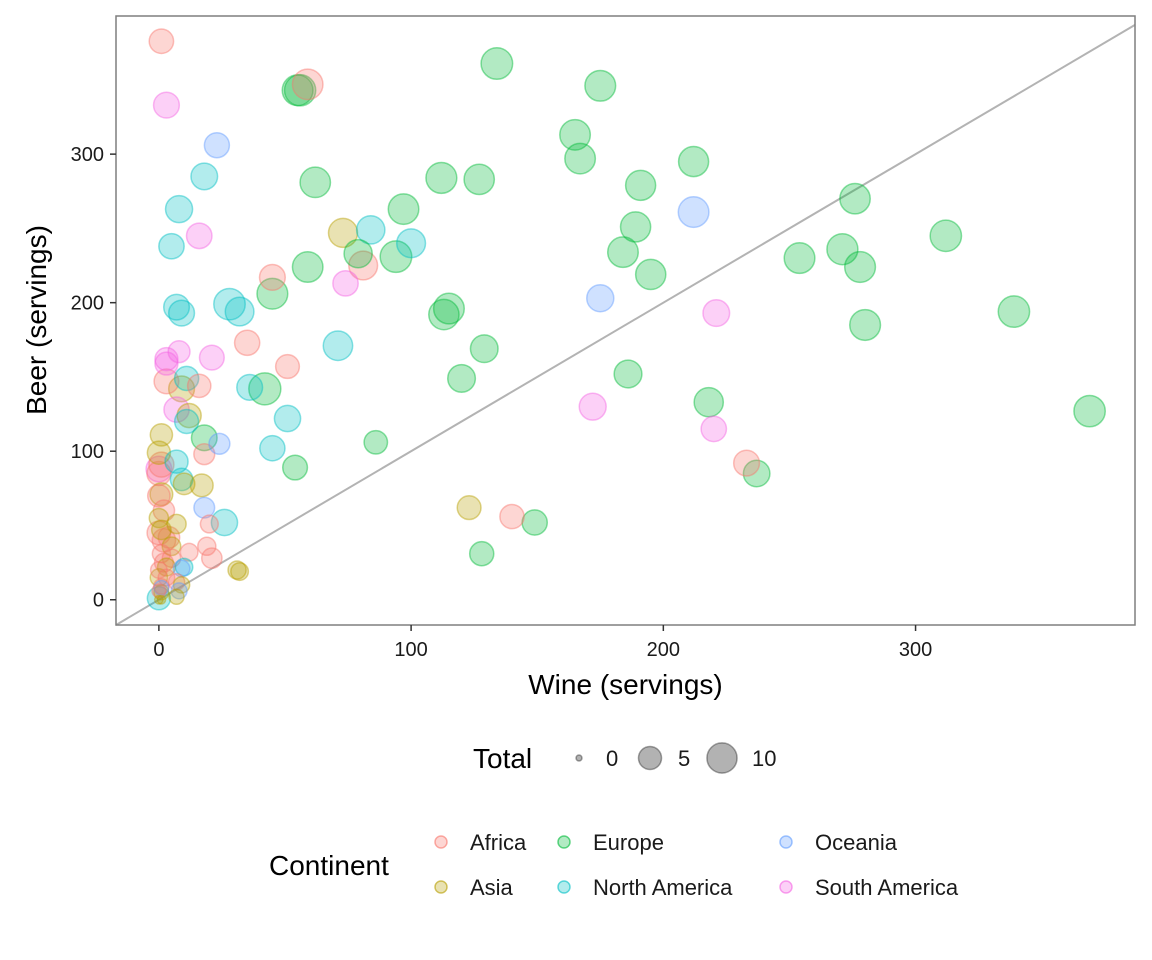  I want to click on color-legend-label: Asia, so click(492, 887).